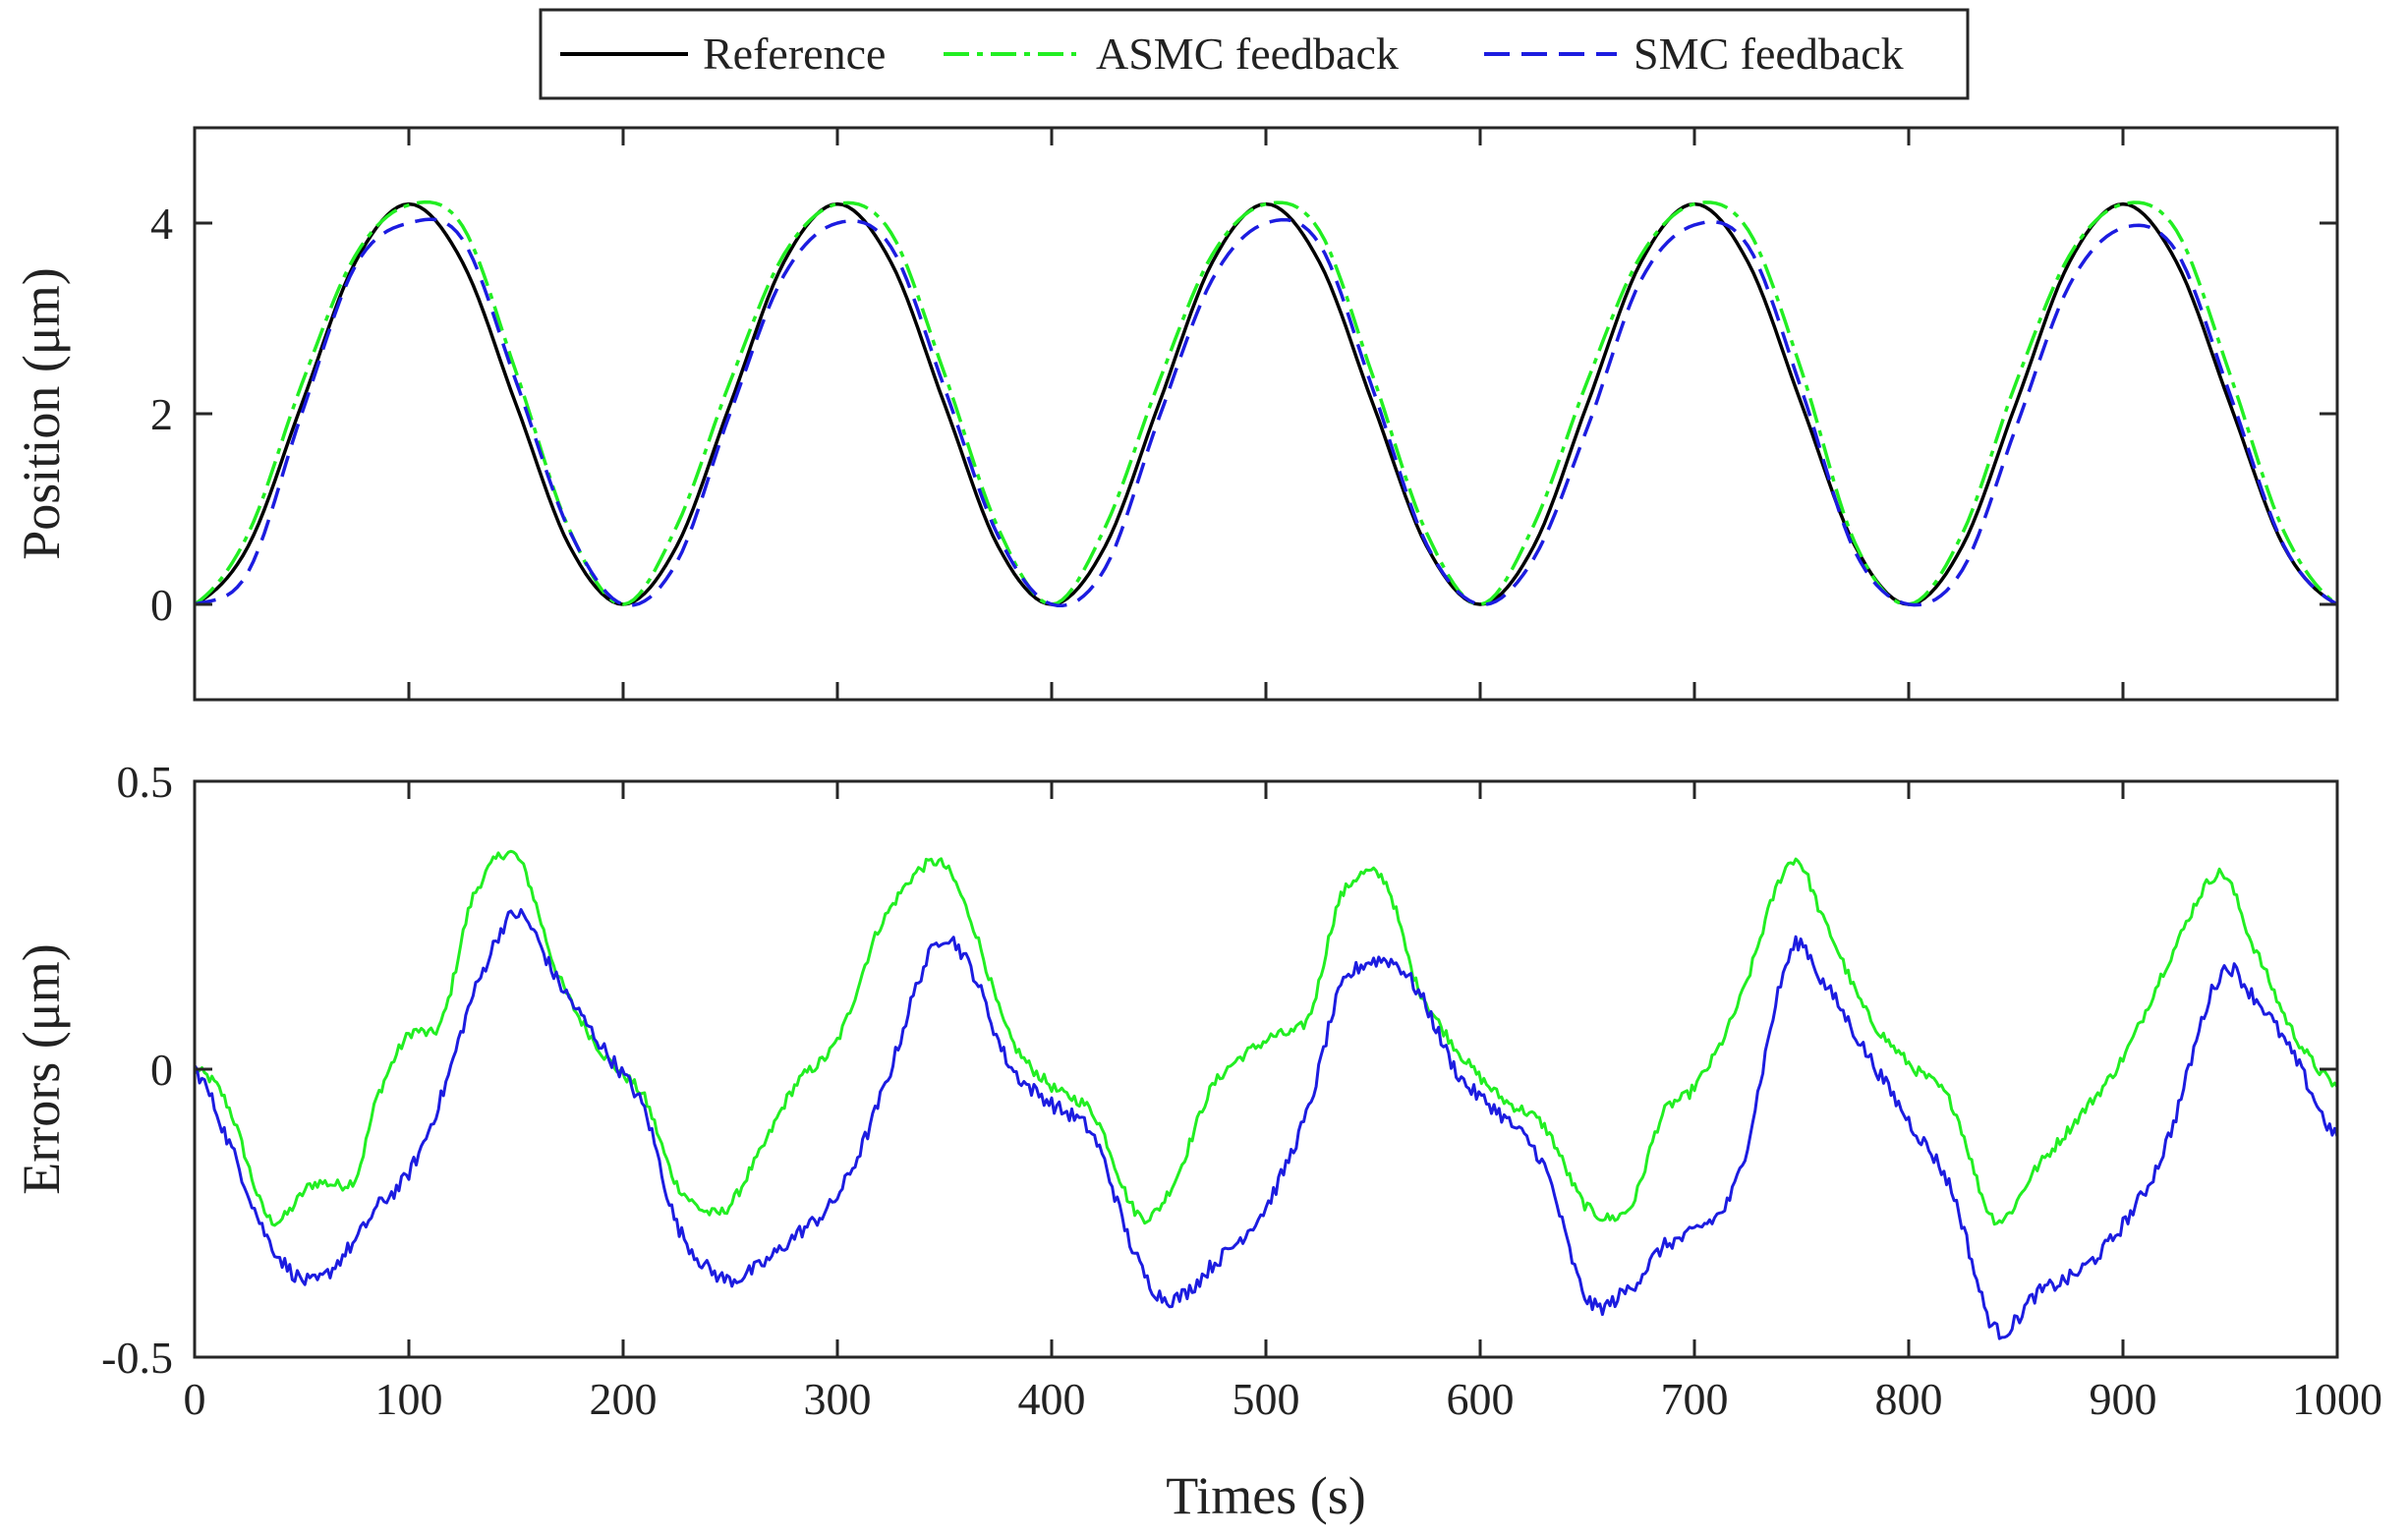 The height and width of the screenshot is (1536, 2408). What do you see at coordinates (409, 1399) in the screenshot?
I see `x-tick-label: 100` at bounding box center [409, 1399].